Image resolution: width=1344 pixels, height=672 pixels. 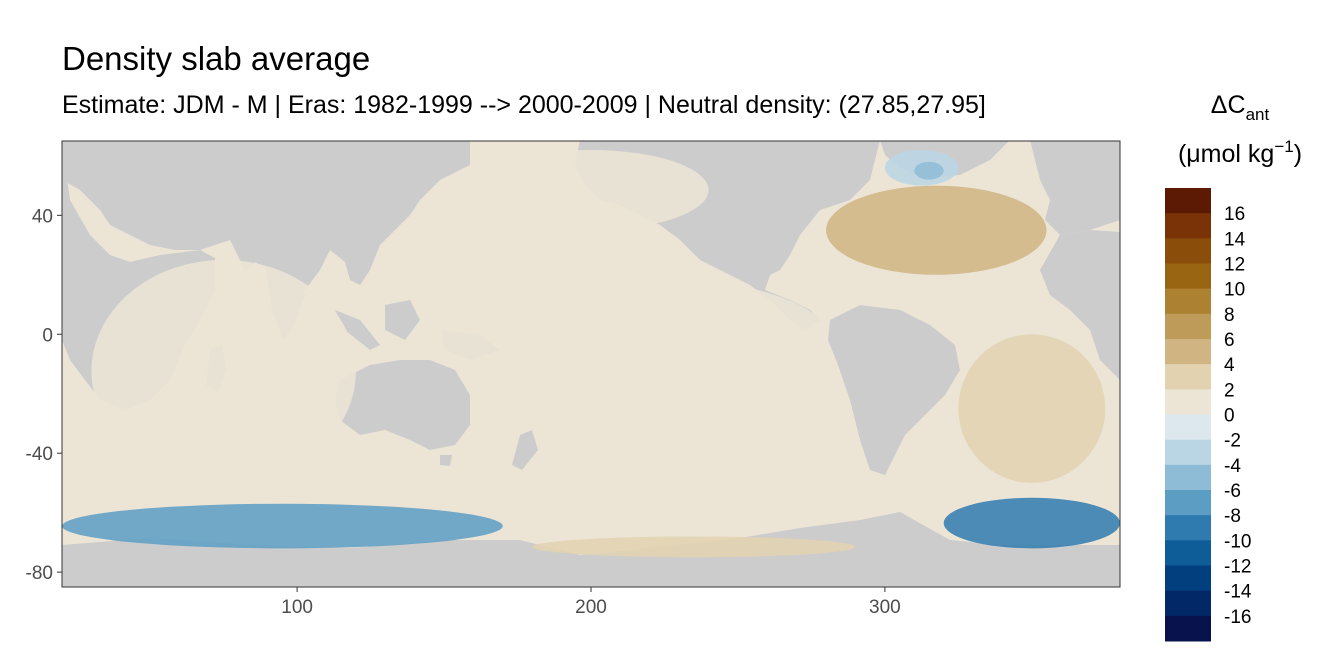 I want to click on legend-title: ΔCant, so click(x=1240, y=107).